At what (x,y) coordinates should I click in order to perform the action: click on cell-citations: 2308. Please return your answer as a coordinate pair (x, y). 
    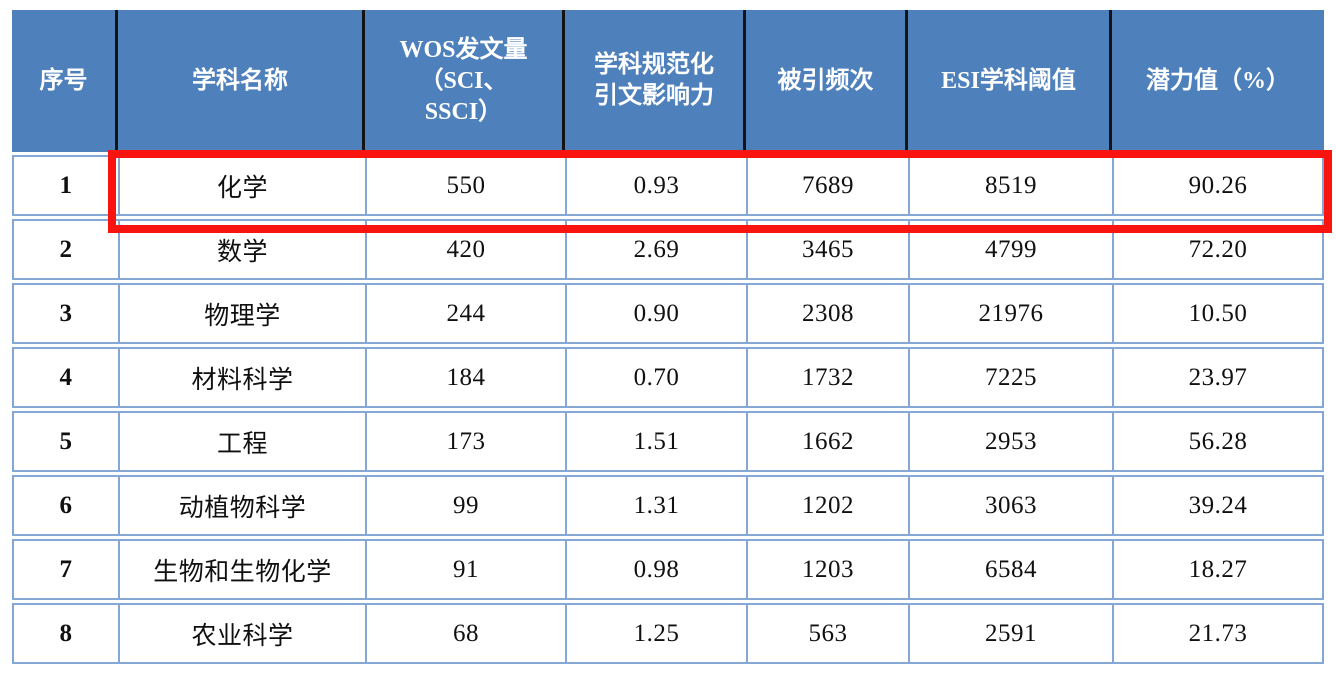
    Looking at the image, I should click on (829, 313).